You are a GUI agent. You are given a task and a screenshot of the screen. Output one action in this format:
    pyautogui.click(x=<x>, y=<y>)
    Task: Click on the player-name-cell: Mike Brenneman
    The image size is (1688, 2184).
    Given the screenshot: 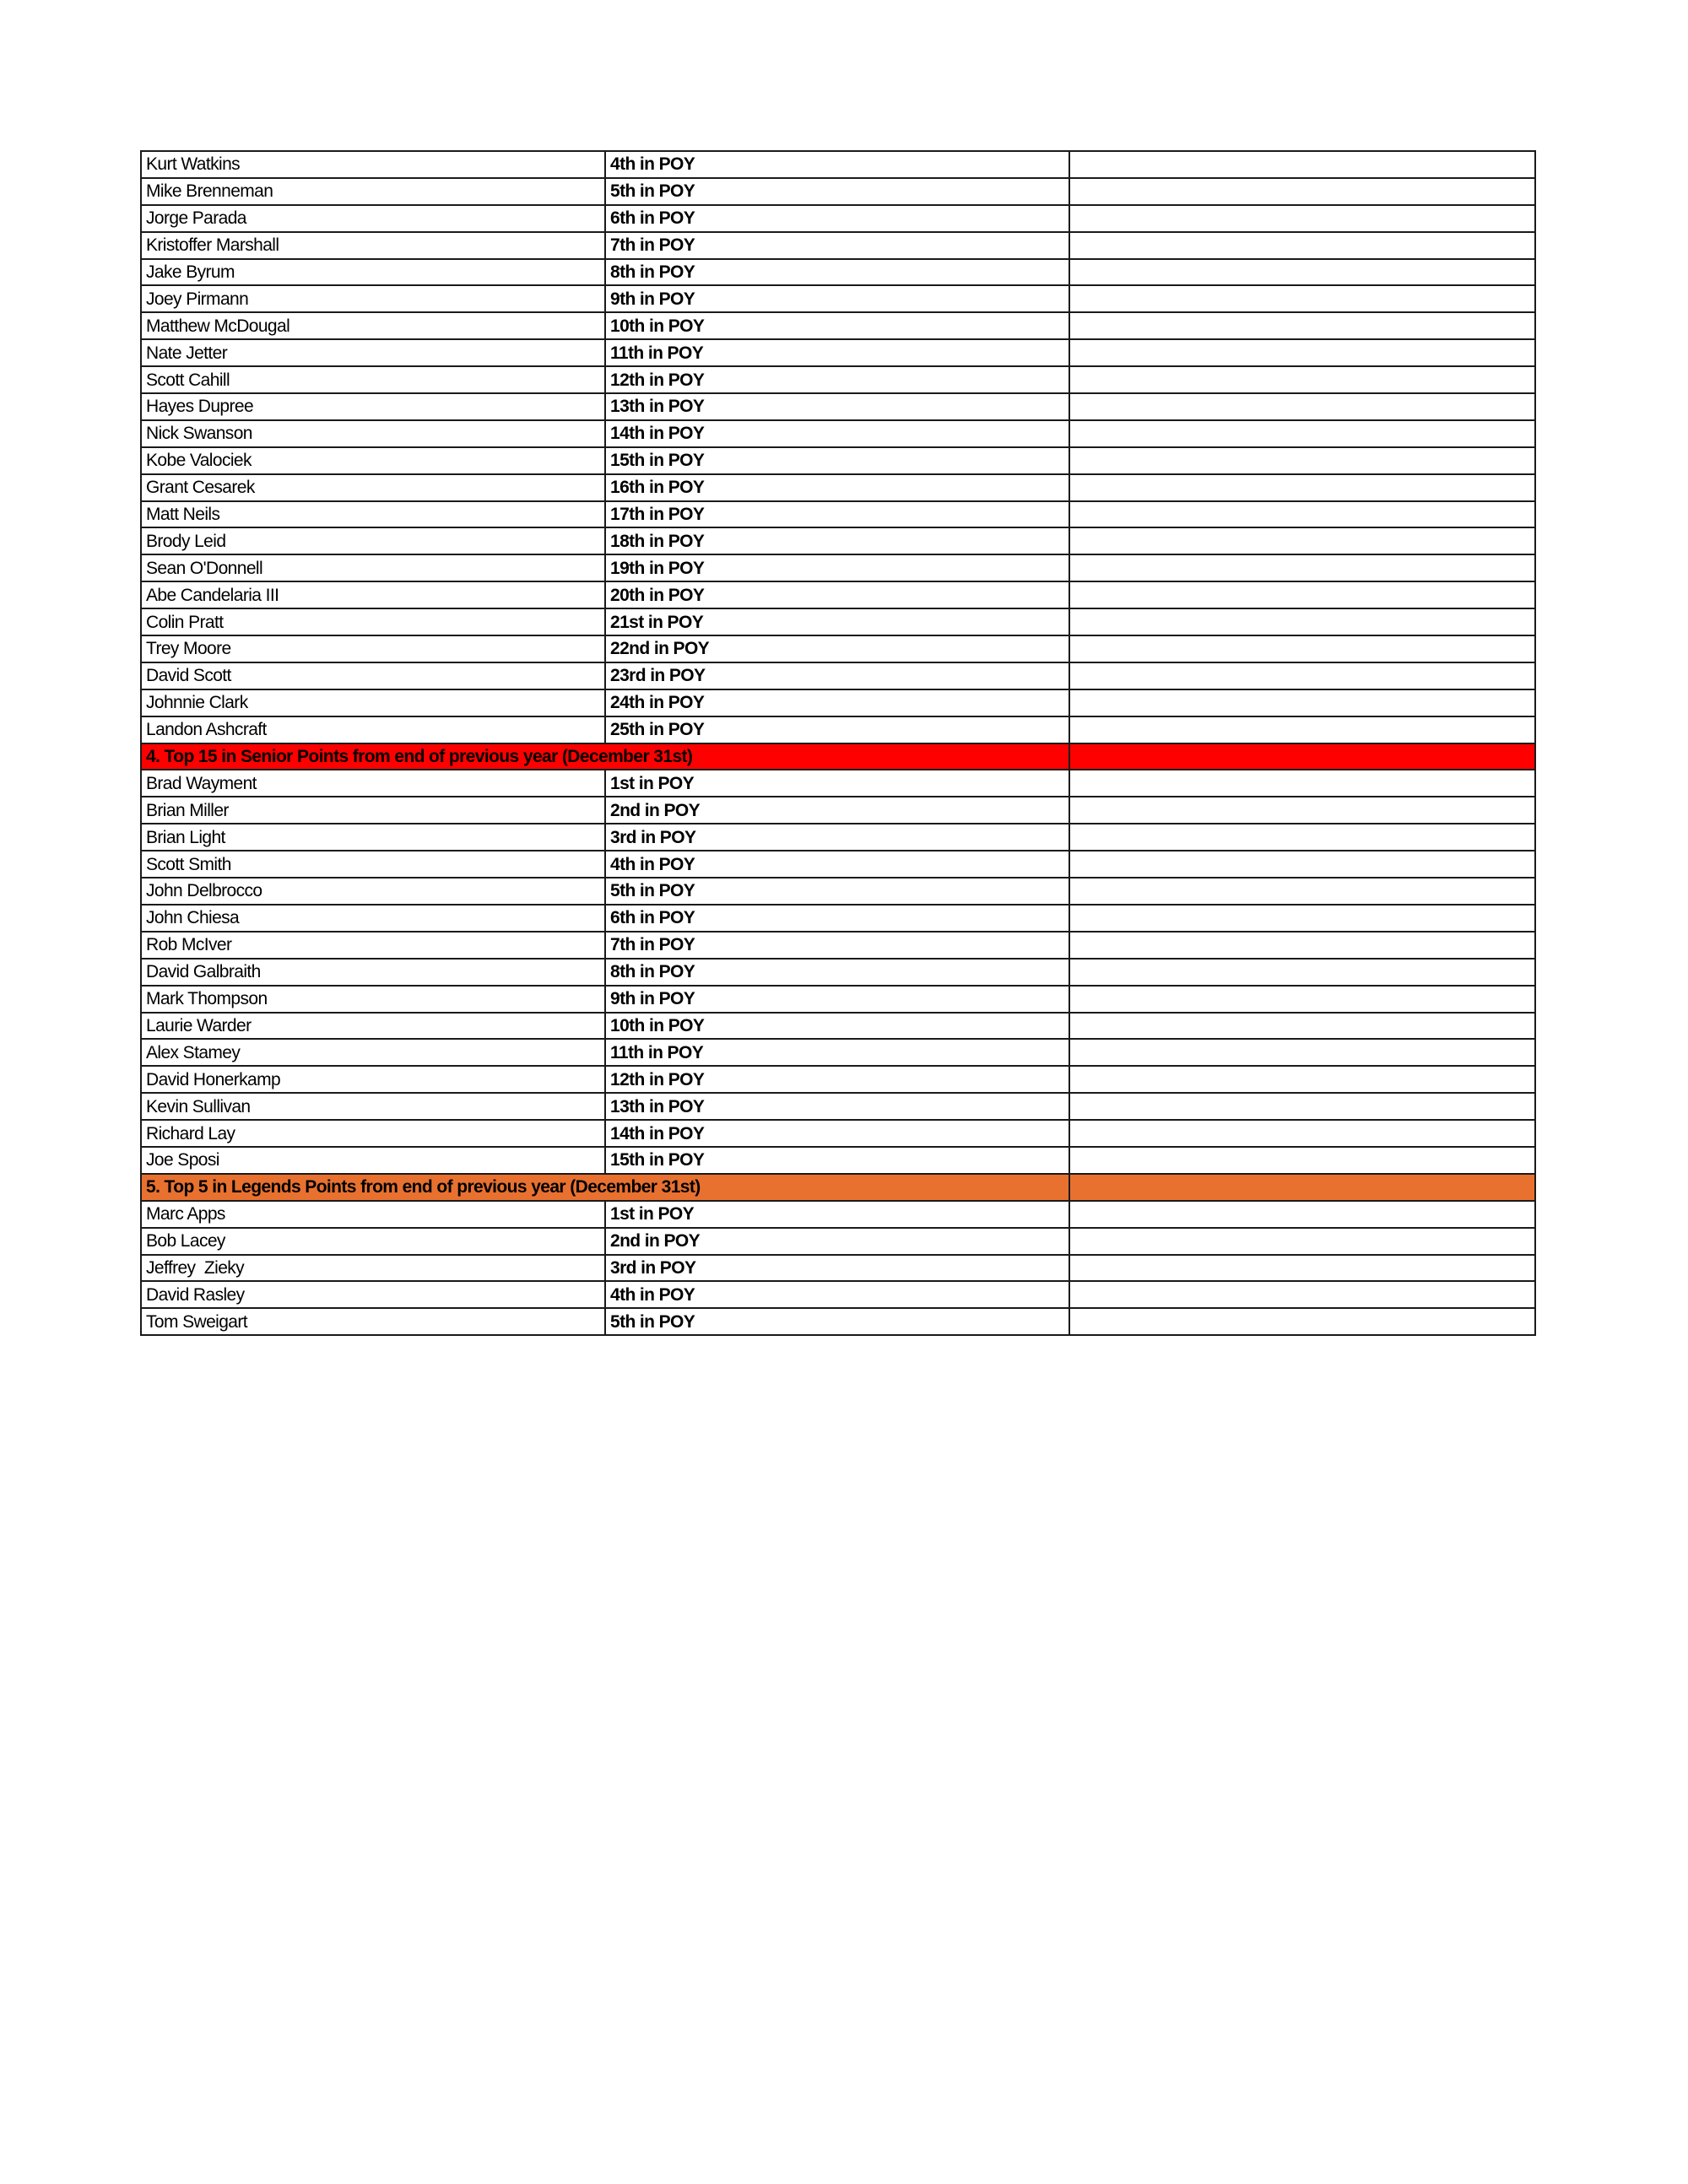 What is the action you would take?
    pyautogui.click(x=373, y=191)
    